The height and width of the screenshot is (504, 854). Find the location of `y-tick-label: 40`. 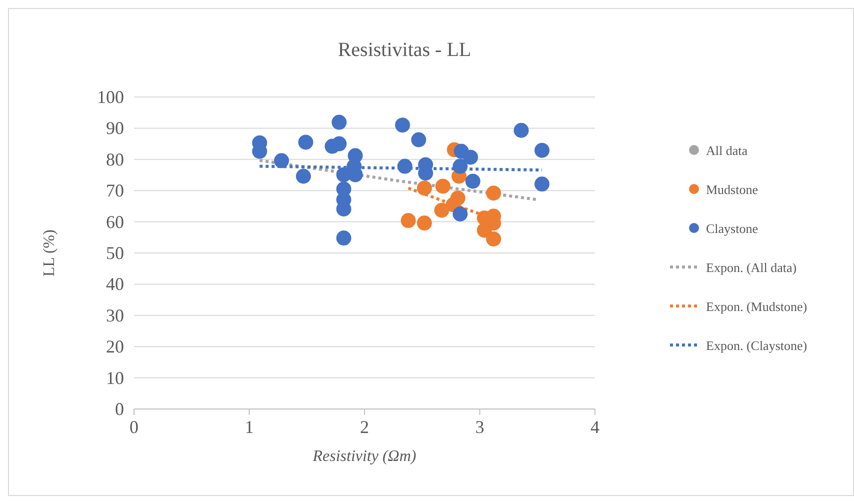

y-tick-label: 40 is located at coordinates (115, 284).